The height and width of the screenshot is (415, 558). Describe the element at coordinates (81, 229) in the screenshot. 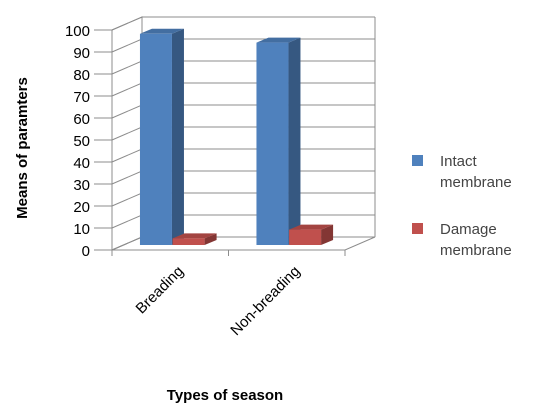

I see `y-tick-label: 10` at that location.